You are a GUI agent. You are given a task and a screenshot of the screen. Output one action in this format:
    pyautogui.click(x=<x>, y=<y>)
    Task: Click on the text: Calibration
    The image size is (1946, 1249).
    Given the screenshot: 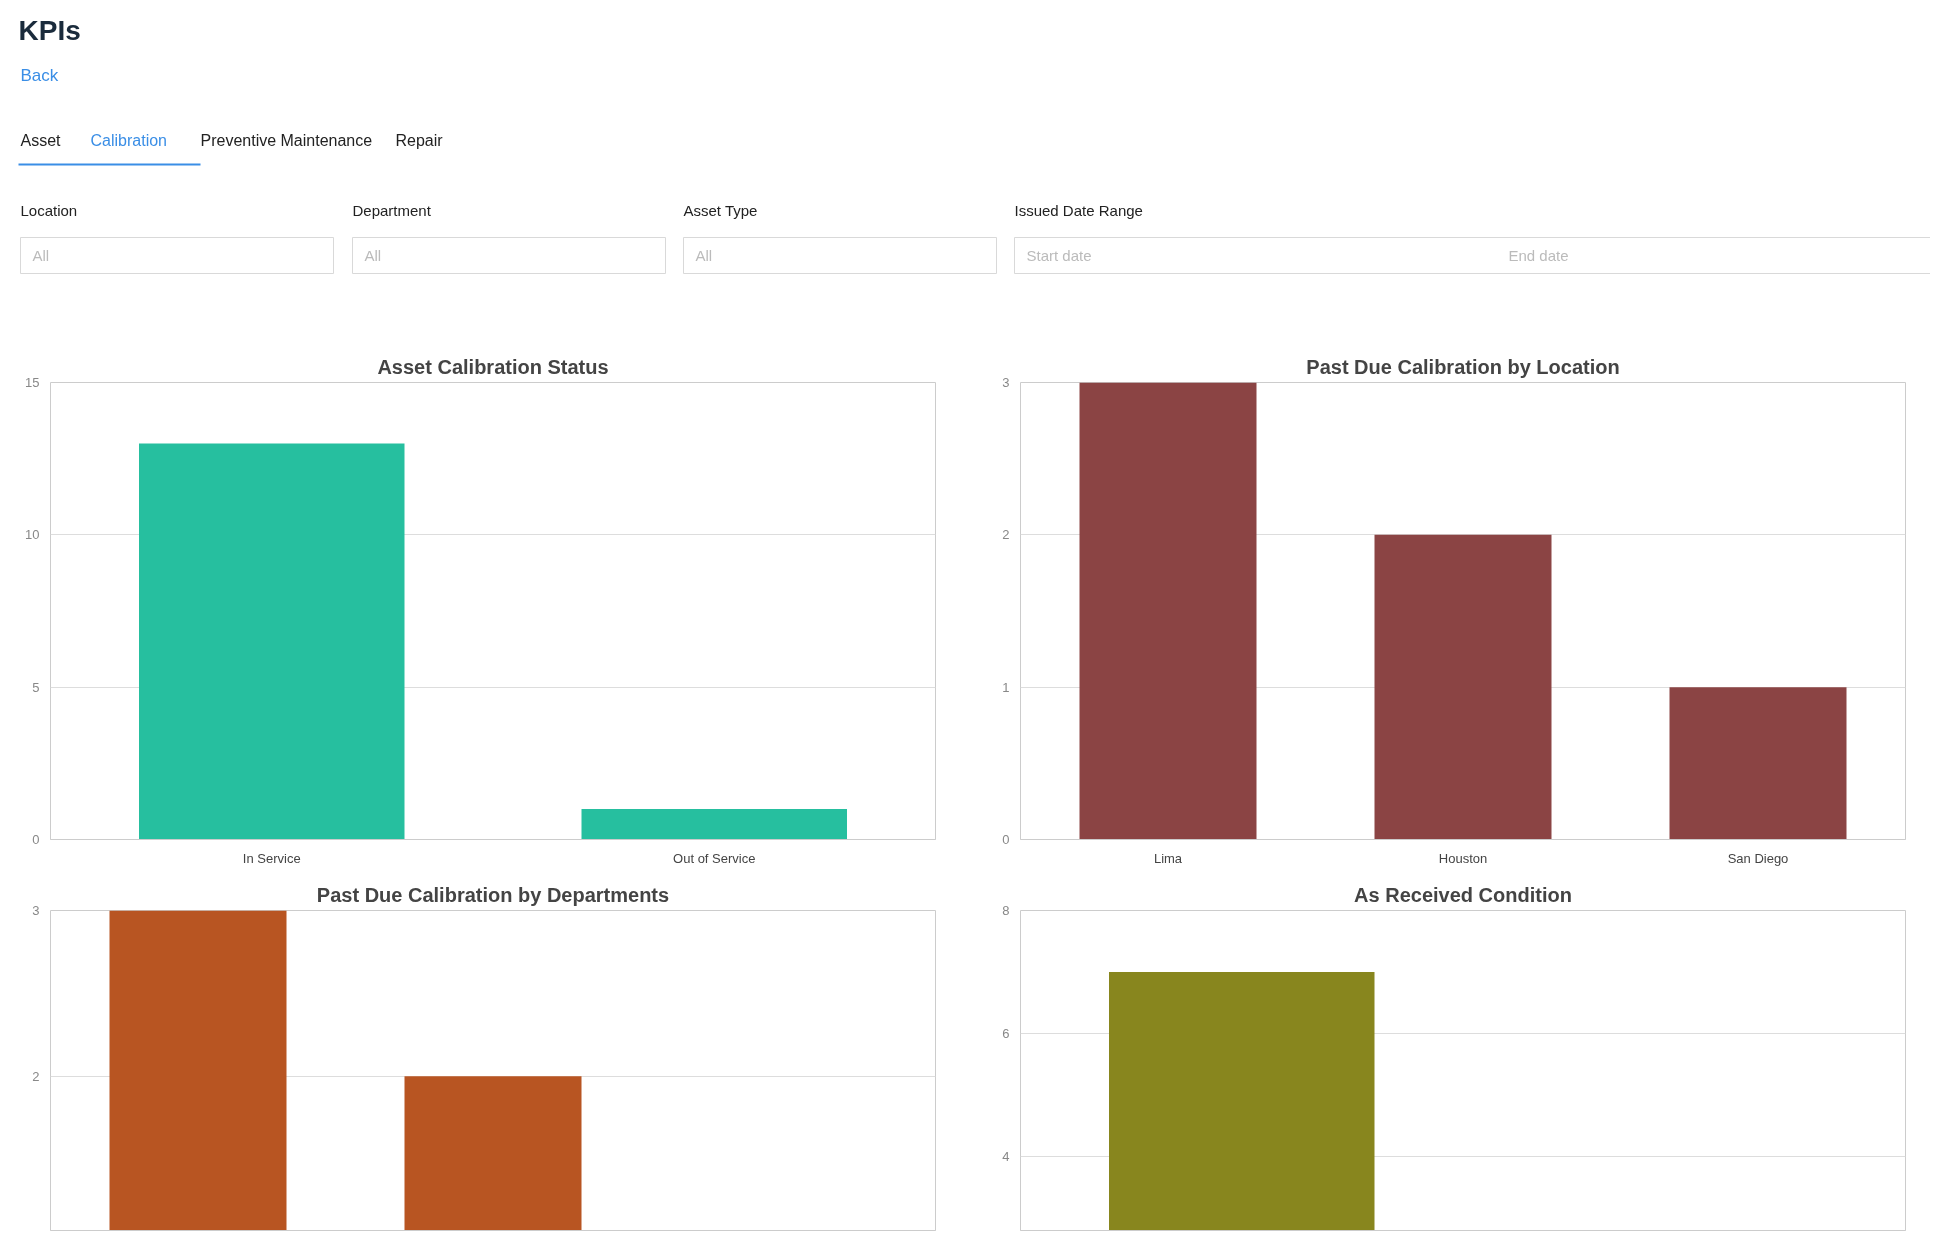 What is the action you would take?
    pyautogui.click(x=128, y=140)
    